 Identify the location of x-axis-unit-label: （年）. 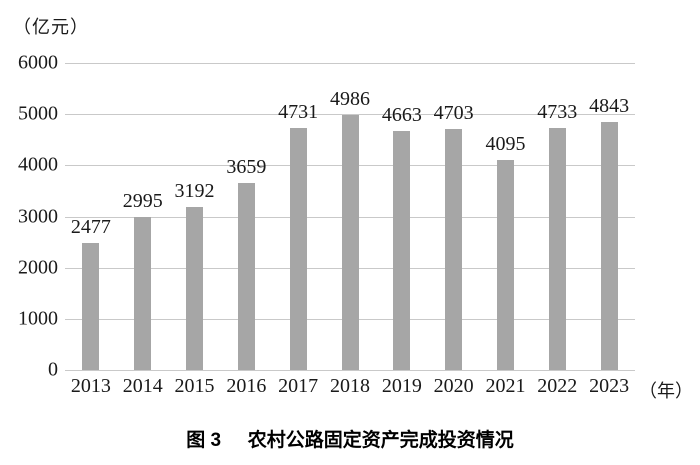
(666, 391).